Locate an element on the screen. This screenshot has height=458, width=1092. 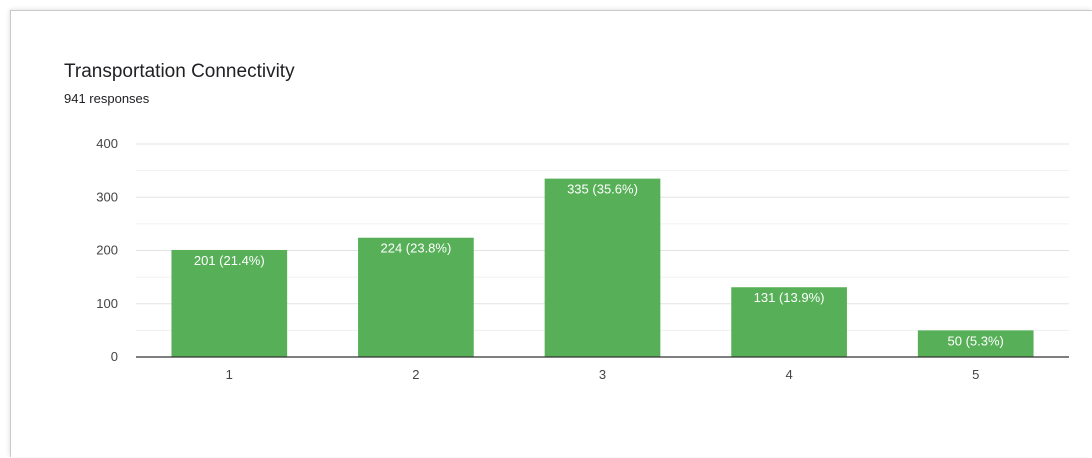
y-tick-label: 200 is located at coordinates (107, 250).